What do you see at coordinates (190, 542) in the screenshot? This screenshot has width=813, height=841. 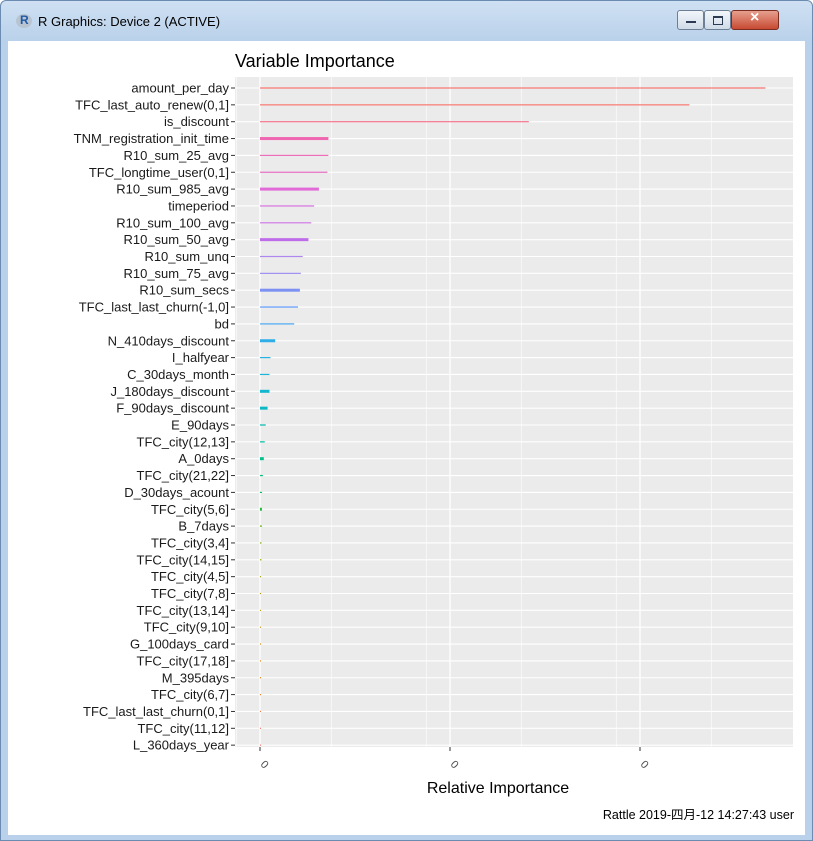 I see `y-tick-label: TFC_city(3,4]` at bounding box center [190, 542].